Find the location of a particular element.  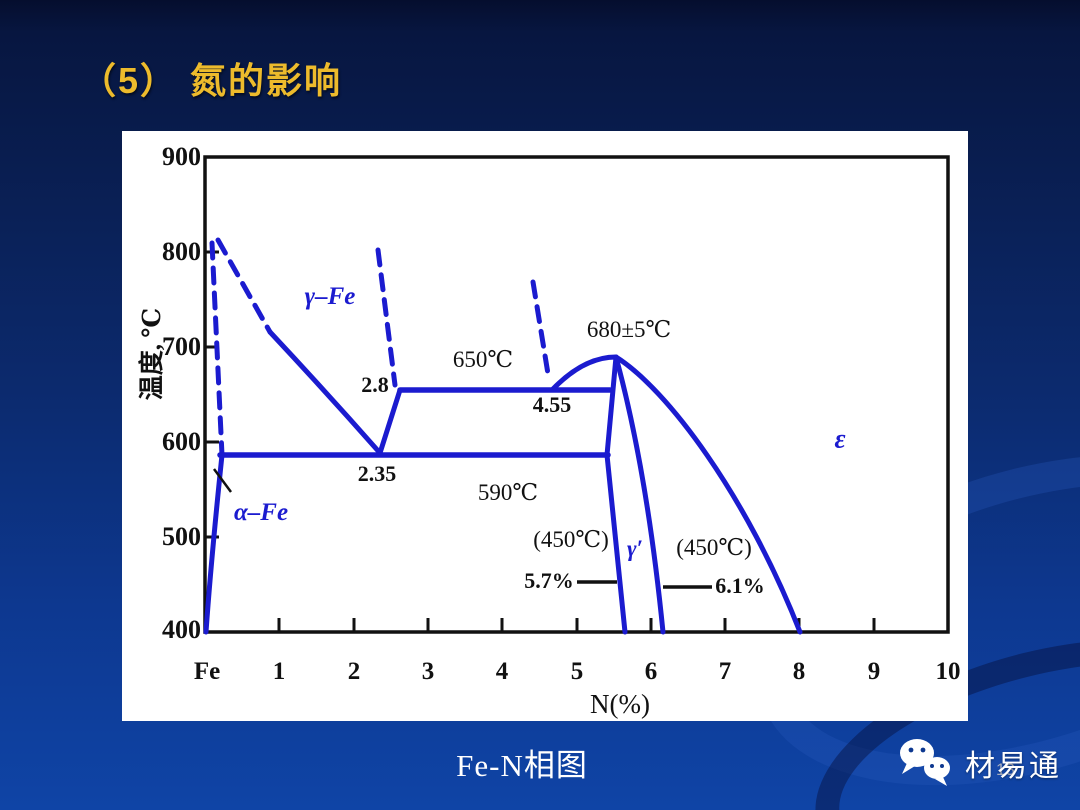

alpha-gamma-dashed-boundary is located at coordinates (217, 349).